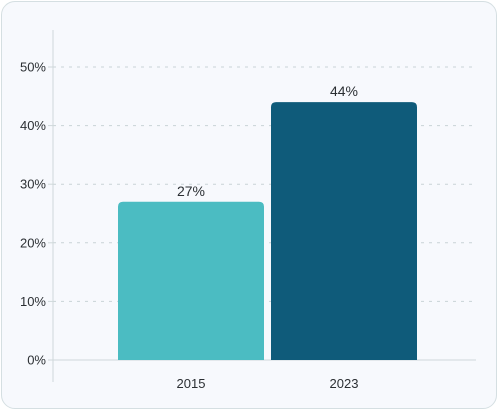 The height and width of the screenshot is (412, 500). I want to click on x-tick-label-2023: 2023, so click(344, 383).